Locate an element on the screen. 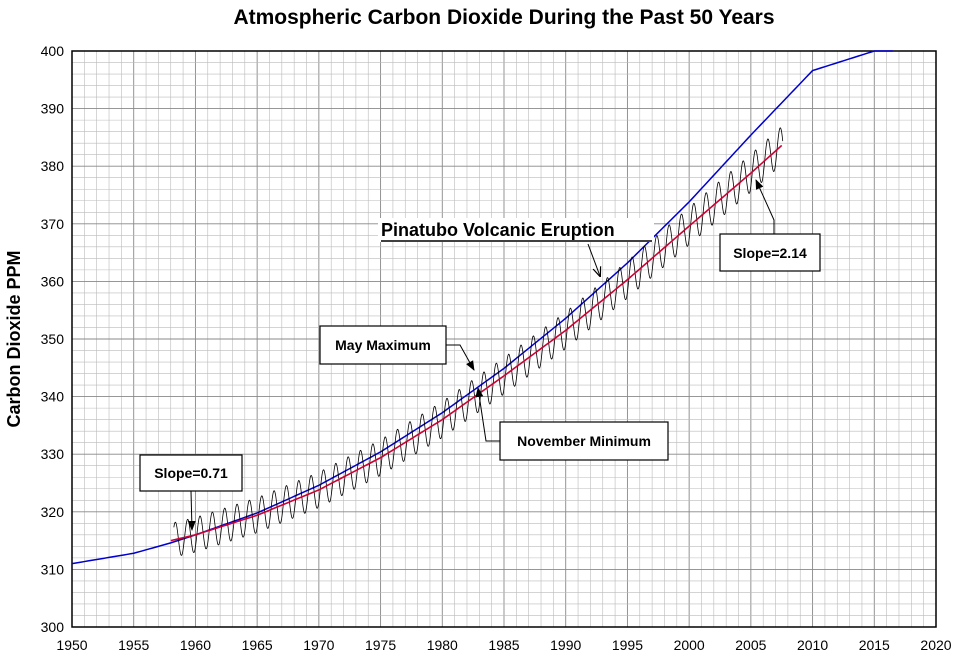 This screenshot has height=658, width=958. x-tick-label: 2015 is located at coordinates (874, 645).